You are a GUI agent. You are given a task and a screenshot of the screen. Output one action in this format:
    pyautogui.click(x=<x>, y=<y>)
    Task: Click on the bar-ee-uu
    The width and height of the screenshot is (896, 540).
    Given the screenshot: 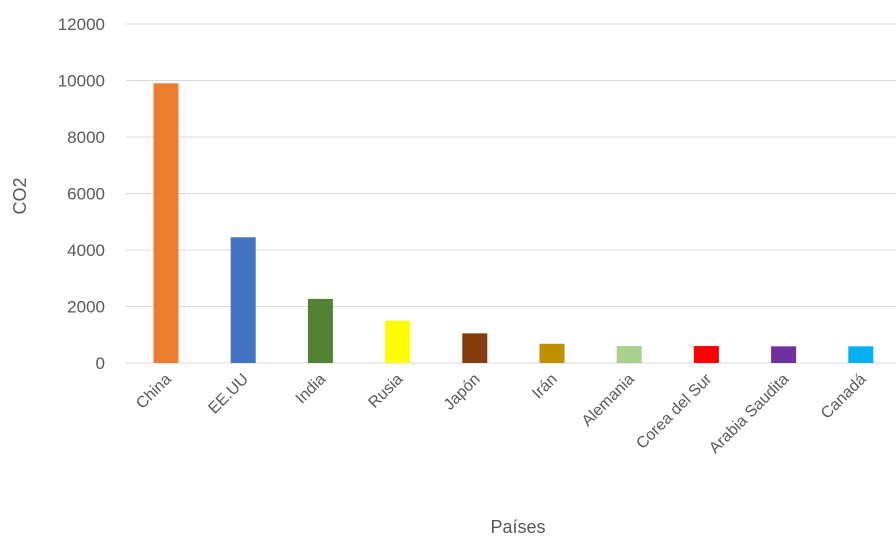 What is the action you would take?
    pyautogui.click(x=243, y=300)
    